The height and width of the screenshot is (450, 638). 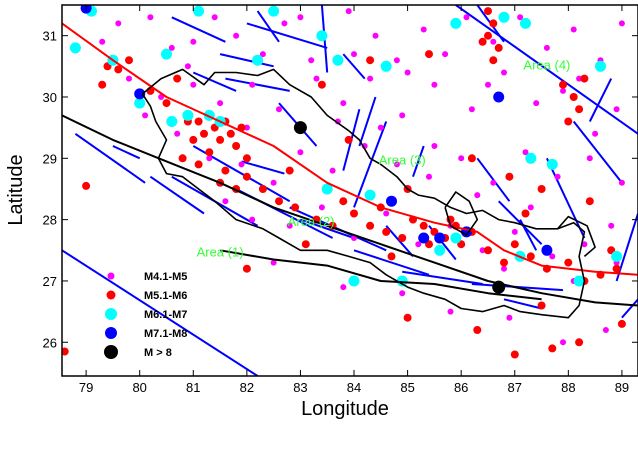 I want to click on legend-label: M4.1-M5, so click(x=165, y=277).